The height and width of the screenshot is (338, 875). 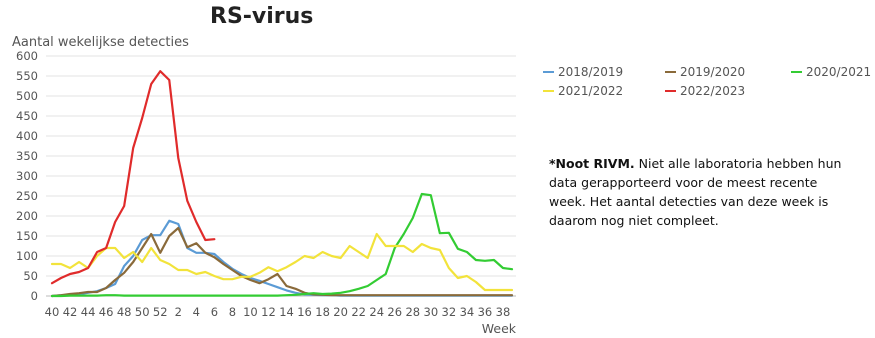 I want to click on legend-item-2021-2022: 2021/2022, so click(x=583, y=91).